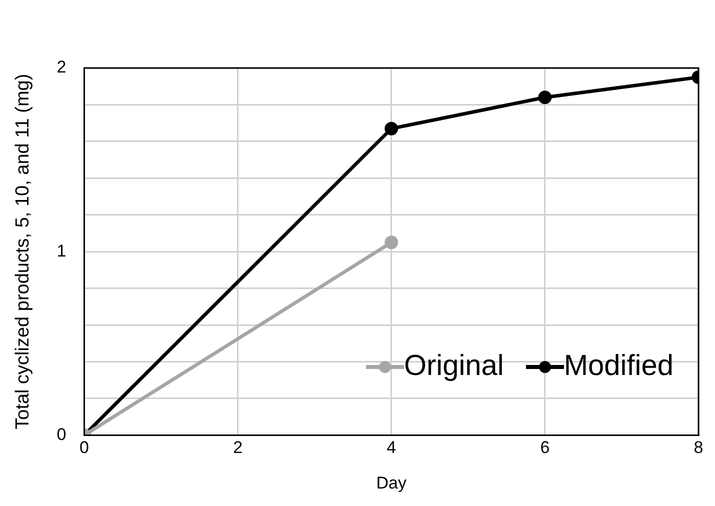  Describe the element at coordinates (84, 448) in the screenshot. I see `x-tick-label: 0` at that location.